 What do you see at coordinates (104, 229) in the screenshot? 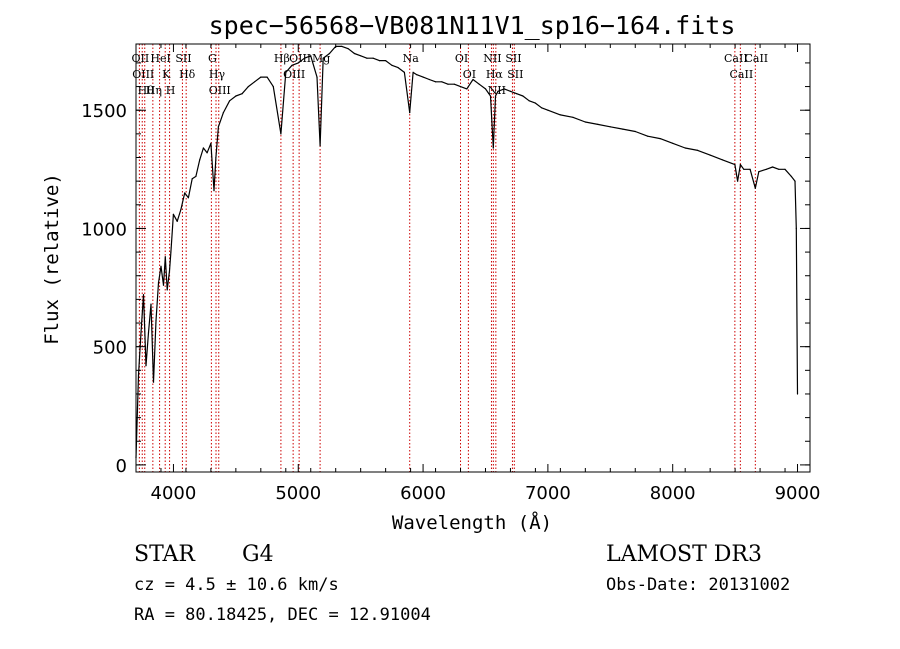
I see `y-tick-label: 1000` at bounding box center [104, 229].